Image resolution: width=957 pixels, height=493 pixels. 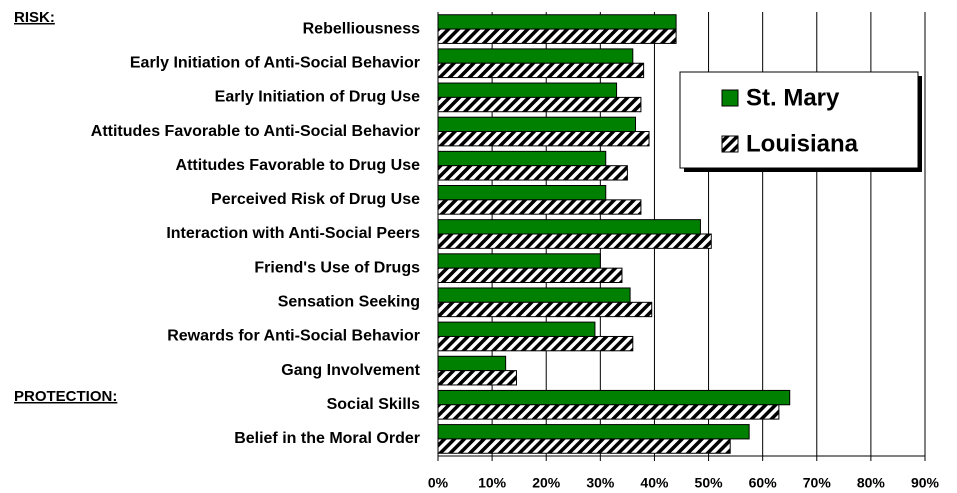 What do you see at coordinates (871, 483) in the screenshot?
I see `x-tick-label: 80%` at bounding box center [871, 483].